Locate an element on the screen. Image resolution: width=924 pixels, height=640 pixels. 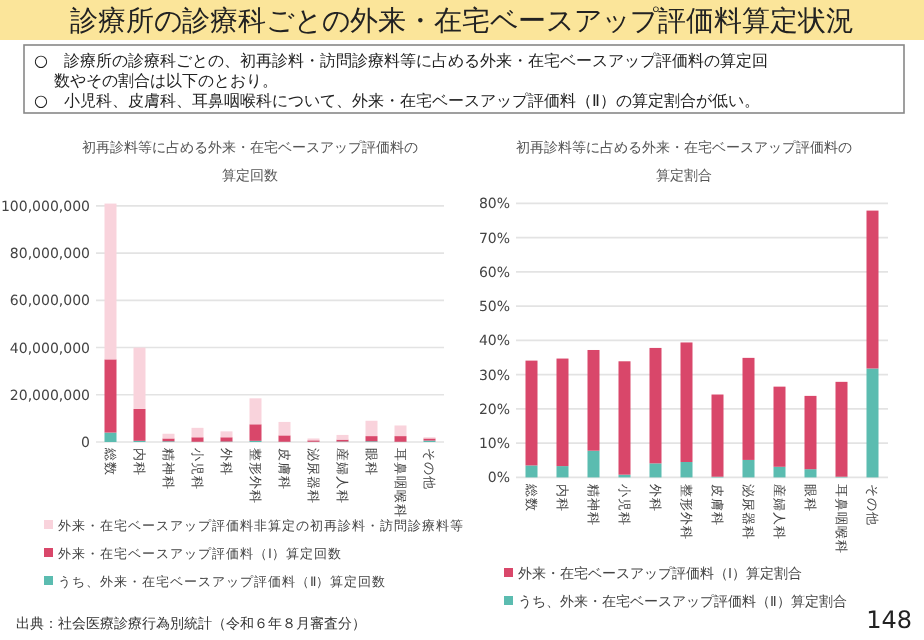
text: 148 is located at coordinates (889, 620).